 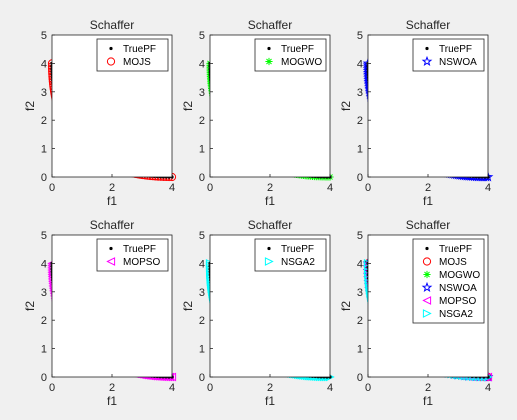 I want to click on legend: TruePF MOJS MOGWO NSWOA MOPSO NSGA2, so click(x=448, y=281).